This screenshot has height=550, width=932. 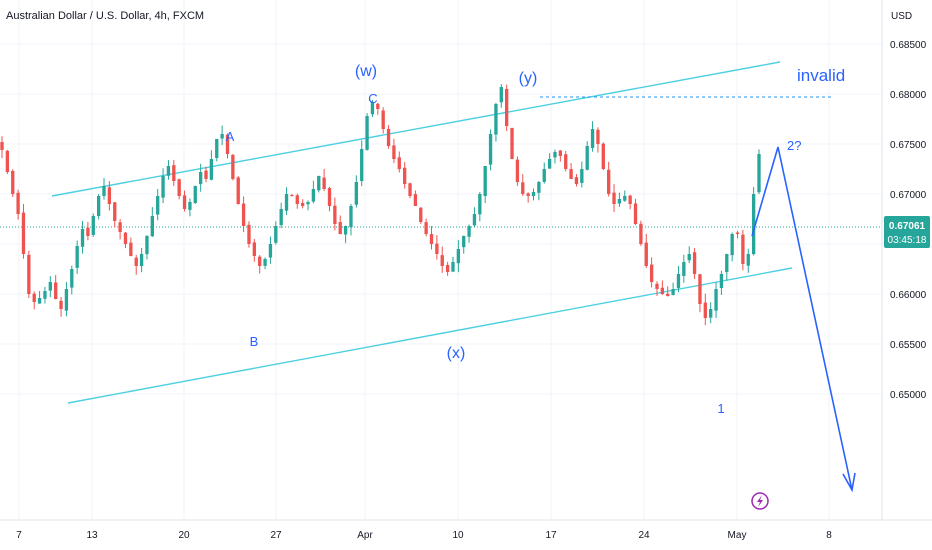 What do you see at coordinates (802, 318) in the screenshot?
I see `projection-path` at bounding box center [802, 318].